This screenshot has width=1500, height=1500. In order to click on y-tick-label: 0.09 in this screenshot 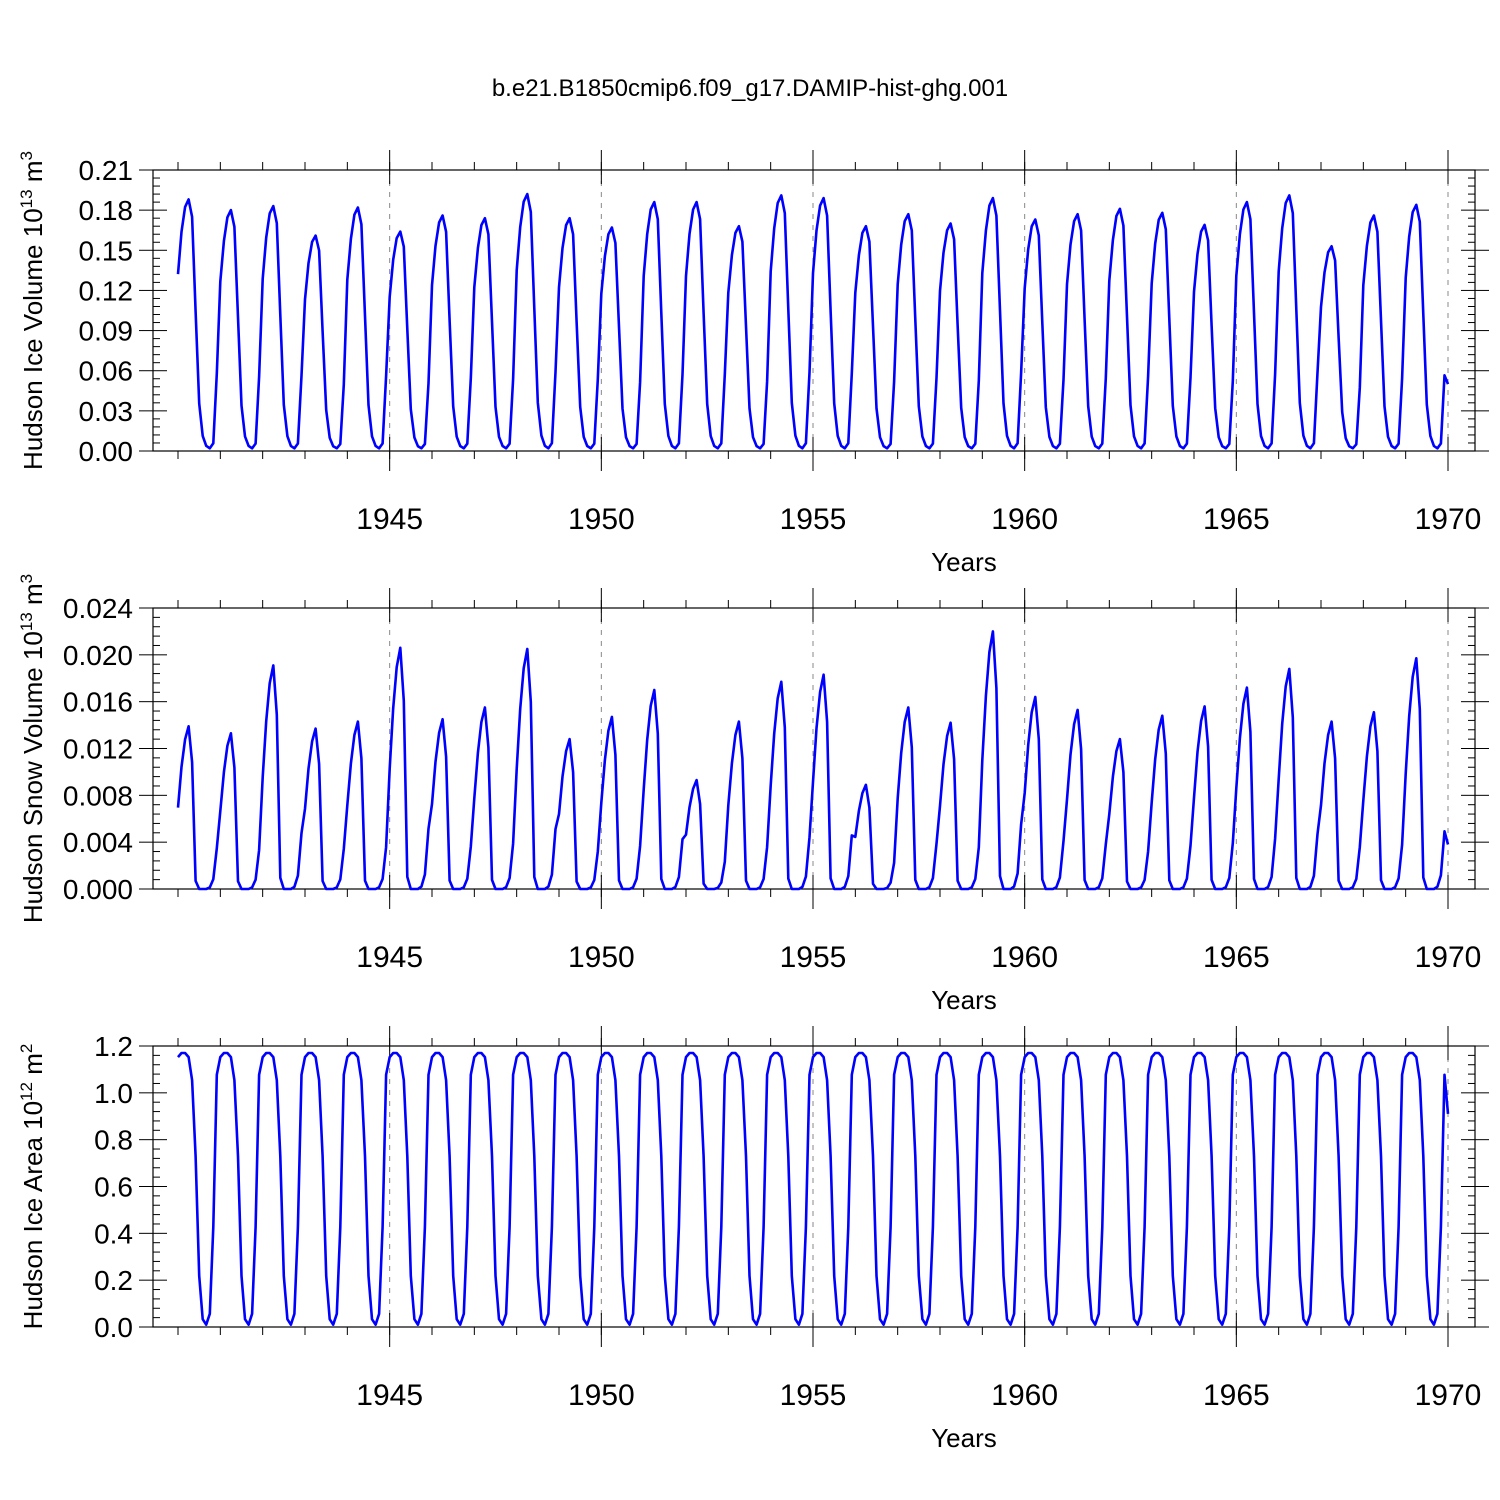, I will do `click(106, 331)`.